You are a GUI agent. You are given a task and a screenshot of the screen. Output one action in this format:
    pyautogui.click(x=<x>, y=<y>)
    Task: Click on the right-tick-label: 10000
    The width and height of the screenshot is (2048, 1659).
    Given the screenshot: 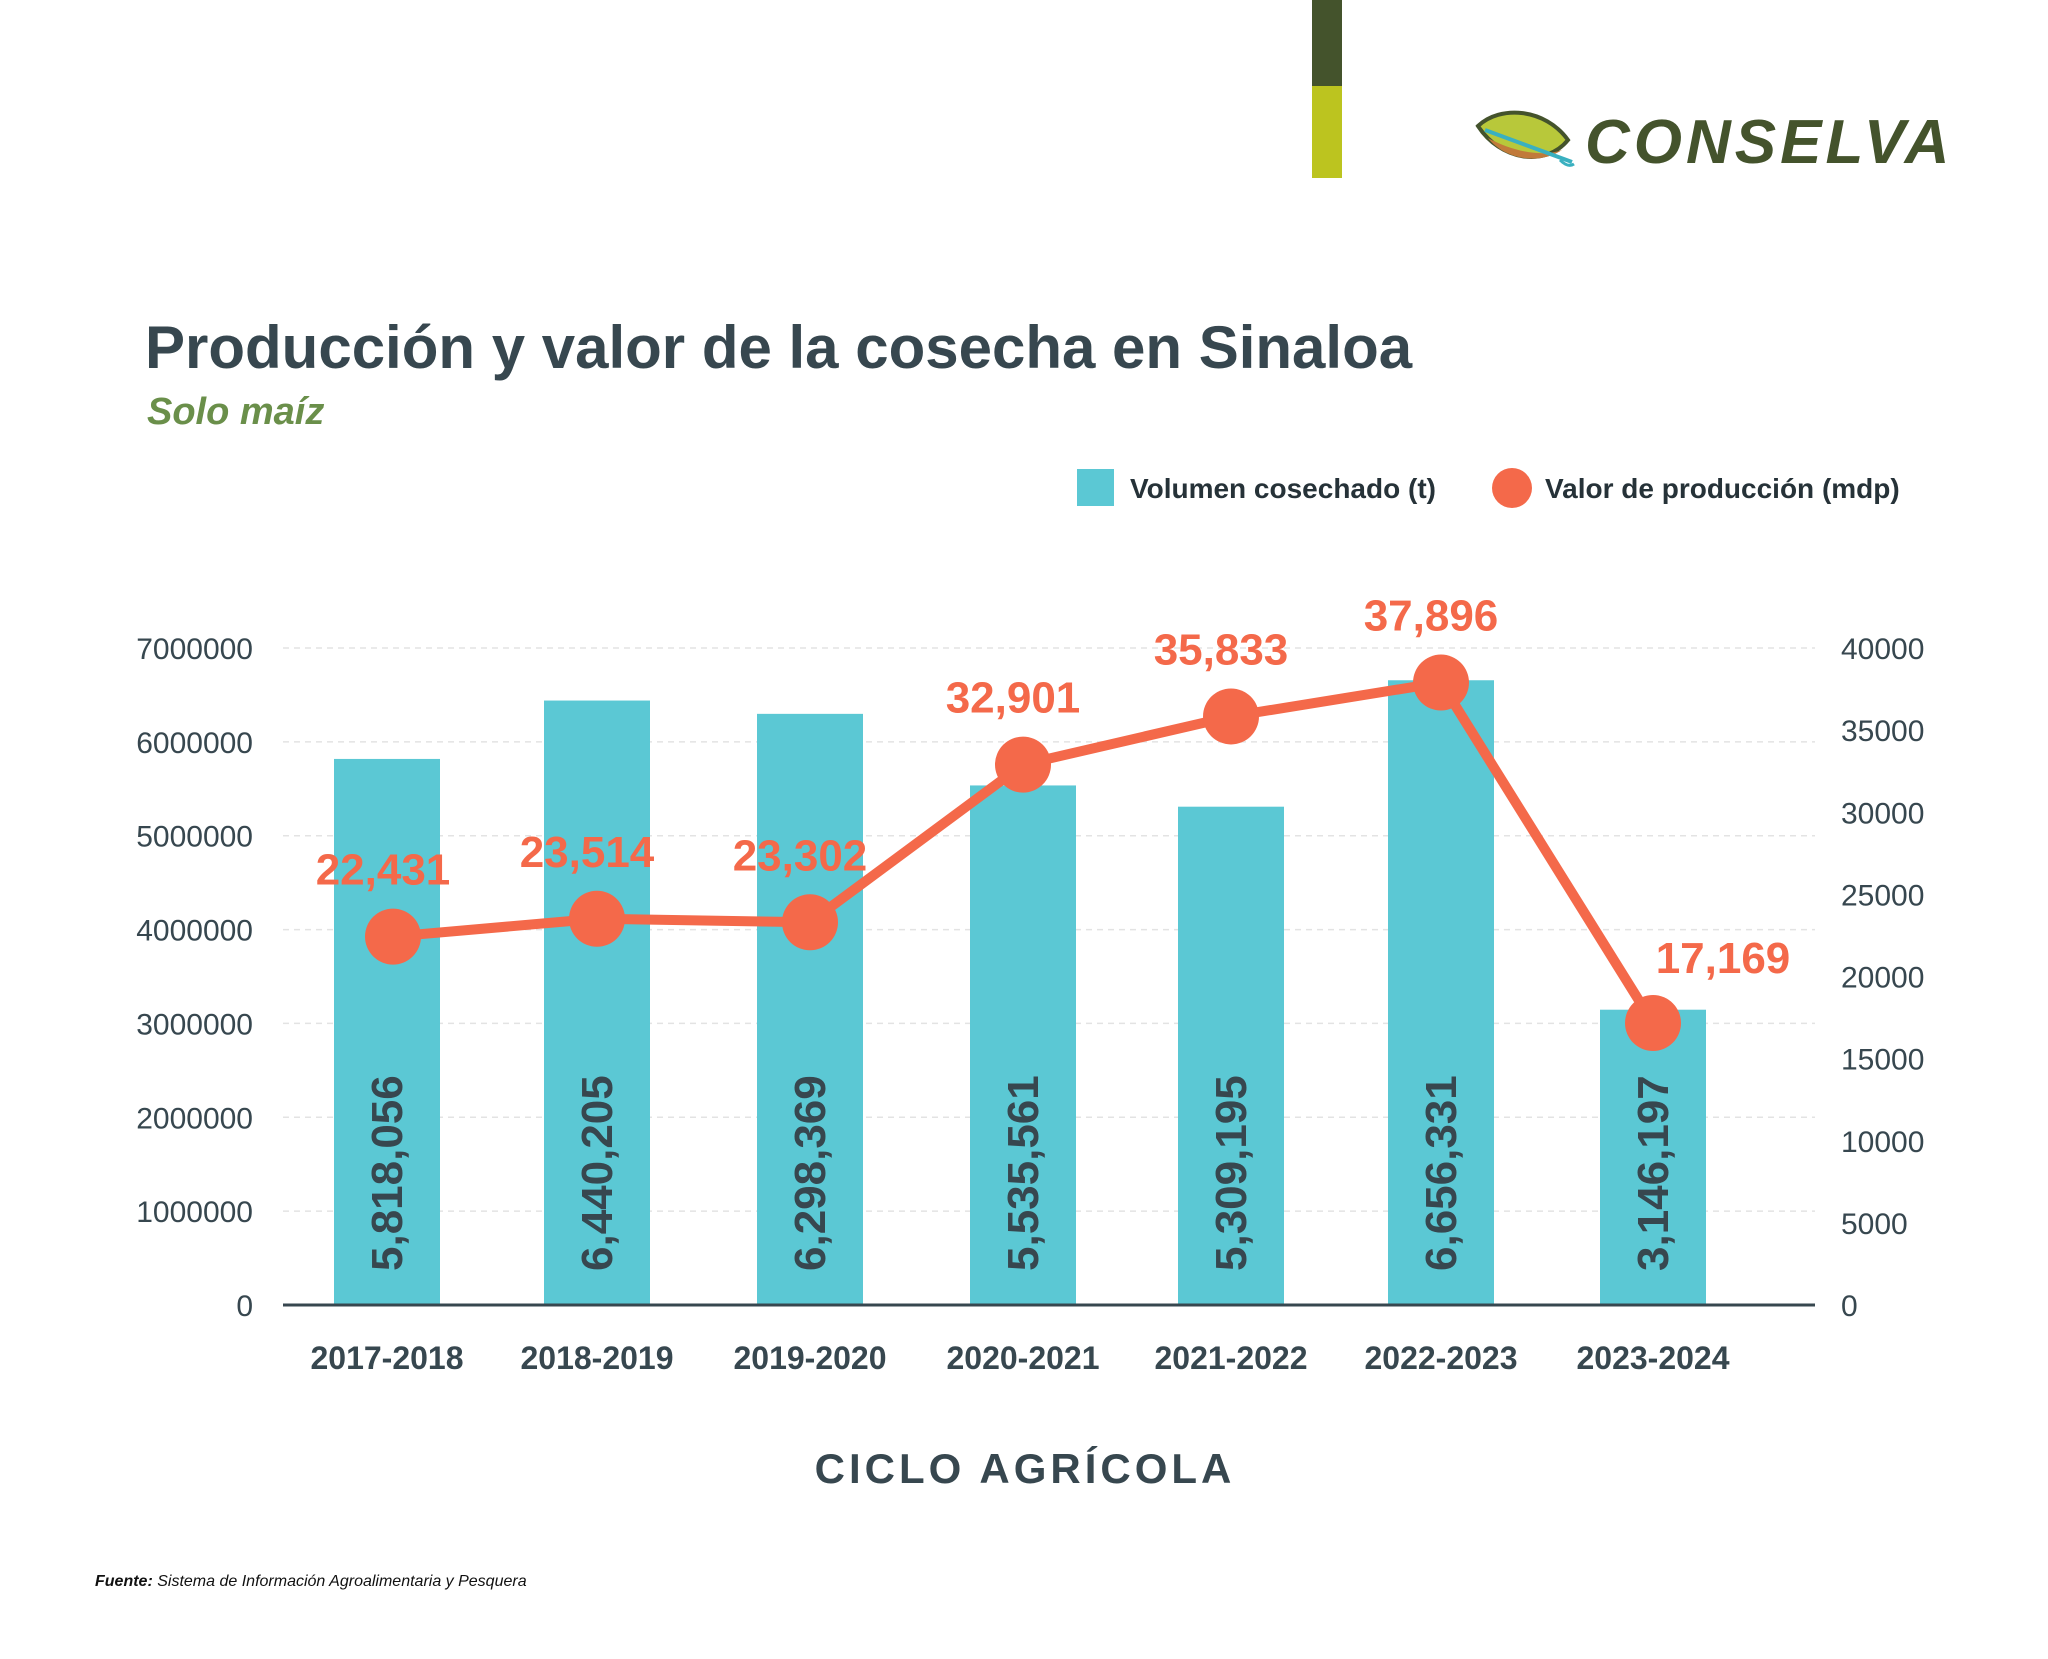 What is the action you would take?
    pyautogui.click(x=1882, y=1142)
    